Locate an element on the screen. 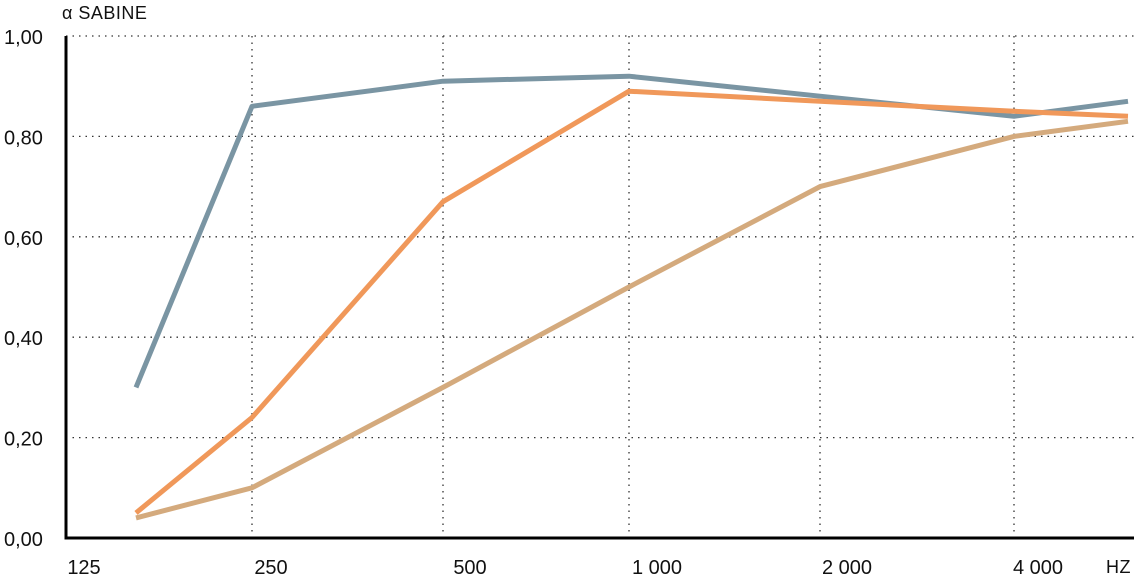  x-tick-labels: 125 250 500 1 000 2 000 4 000 is located at coordinates (565, 568).